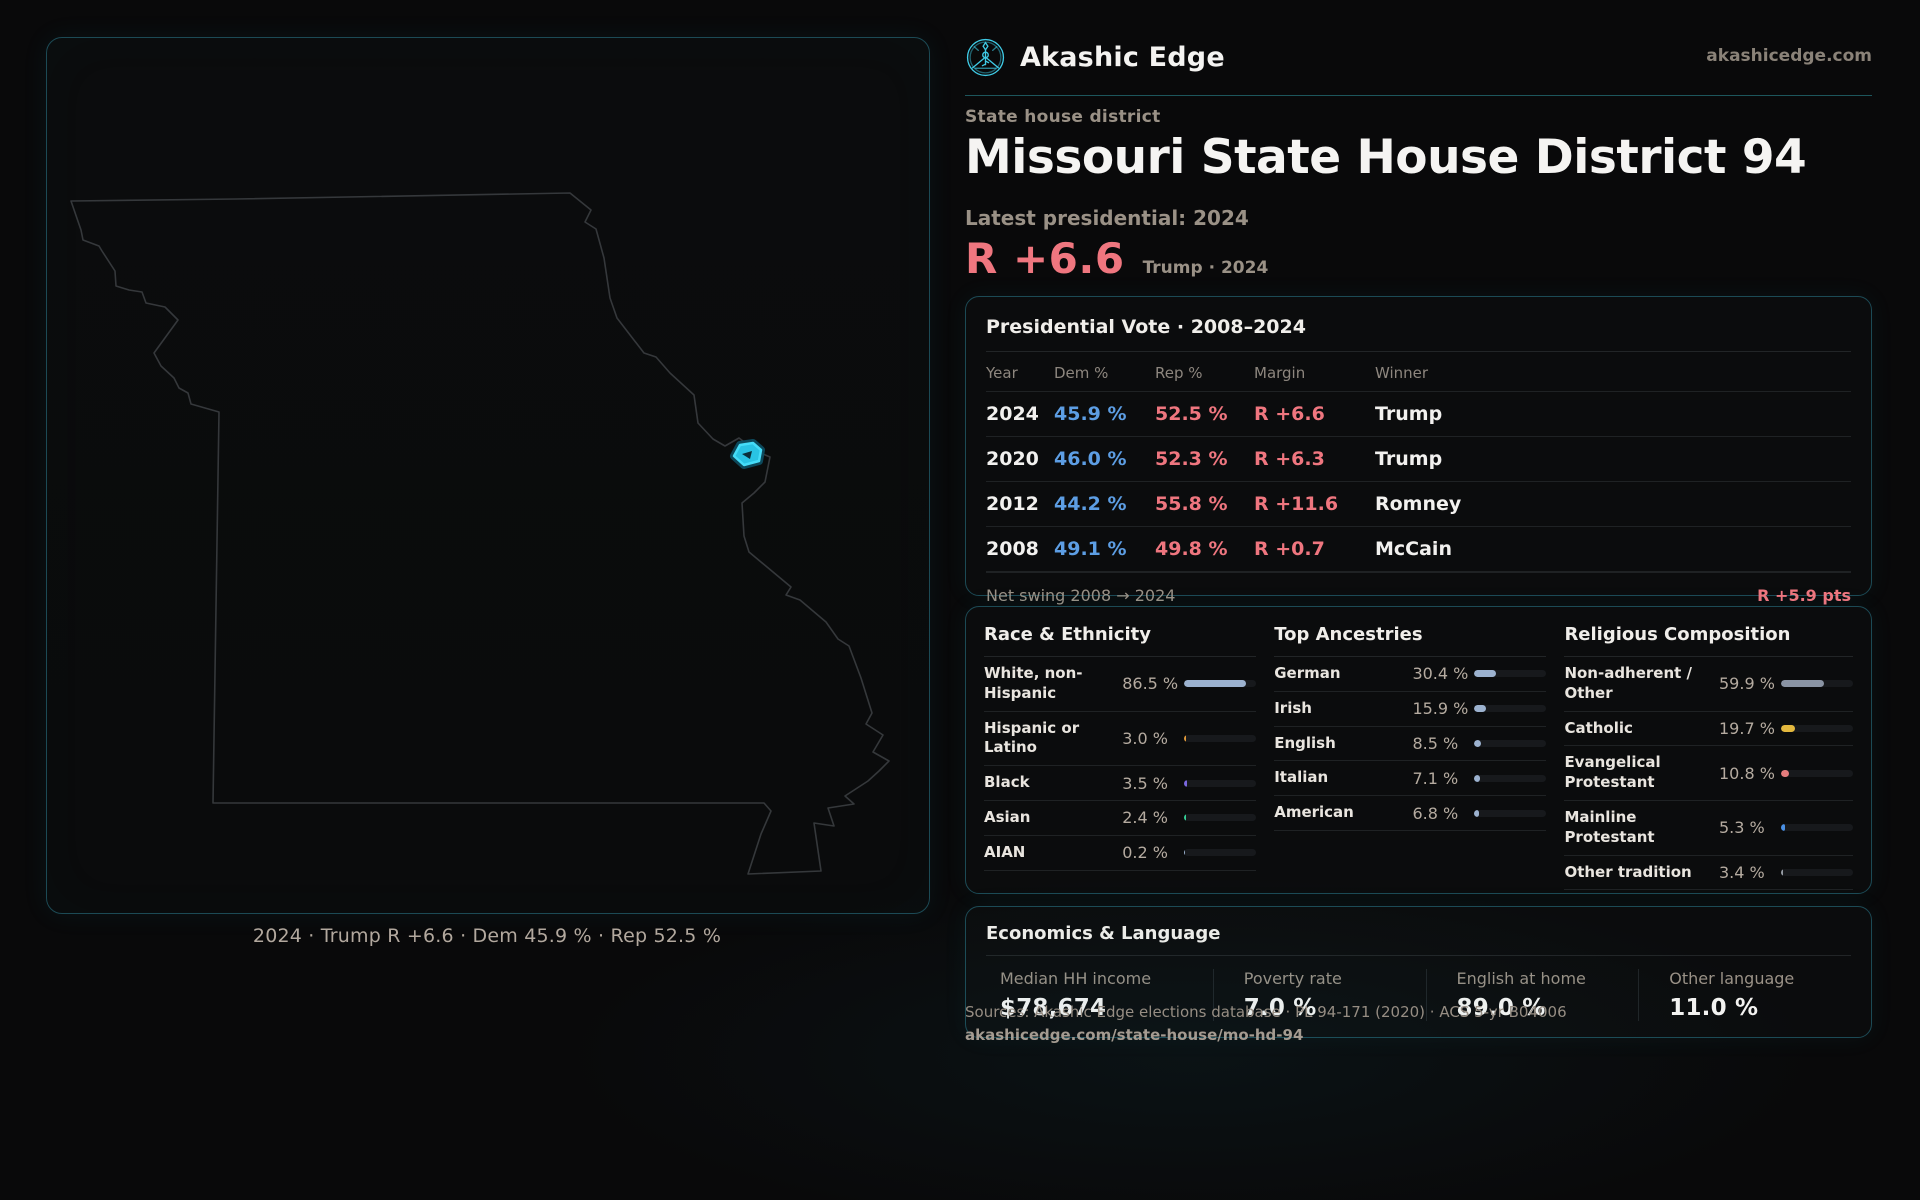  Describe the element at coordinates (1012, 459) in the screenshot. I see `cell-year: 2020` at that location.